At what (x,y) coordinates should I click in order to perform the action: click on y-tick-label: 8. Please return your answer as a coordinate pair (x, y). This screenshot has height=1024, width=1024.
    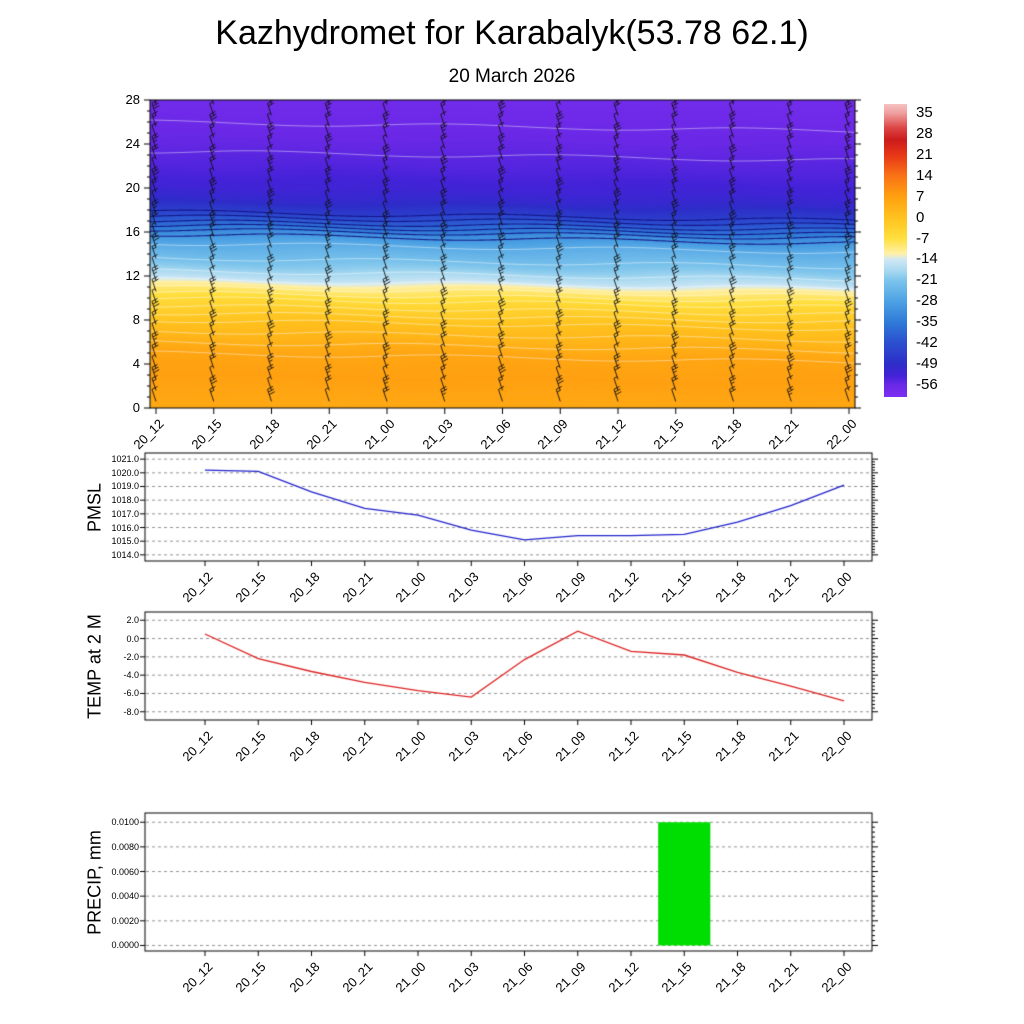
    Looking at the image, I should click on (136, 319).